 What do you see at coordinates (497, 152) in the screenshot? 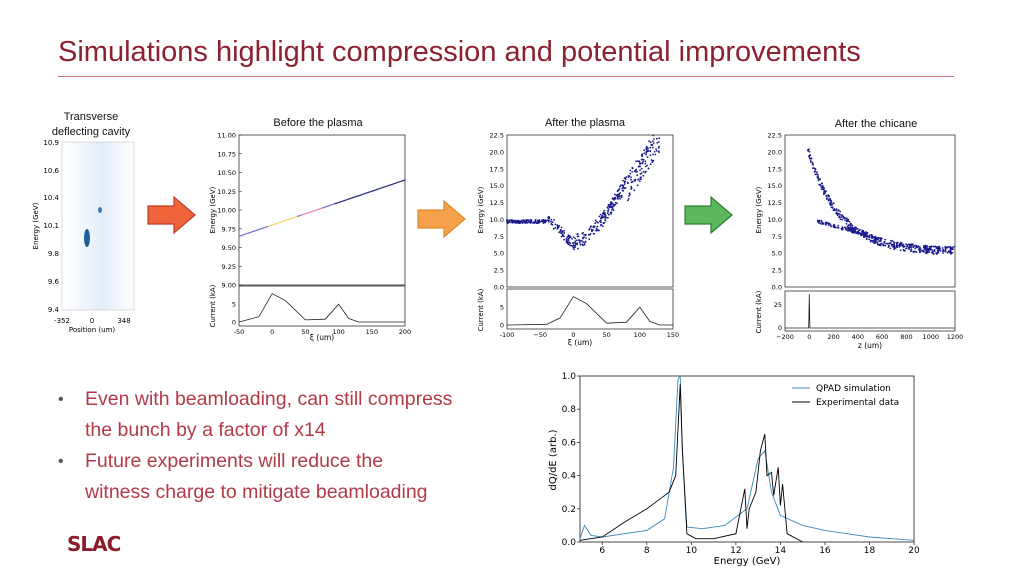
I see `after-ytick: 20.0` at bounding box center [497, 152].